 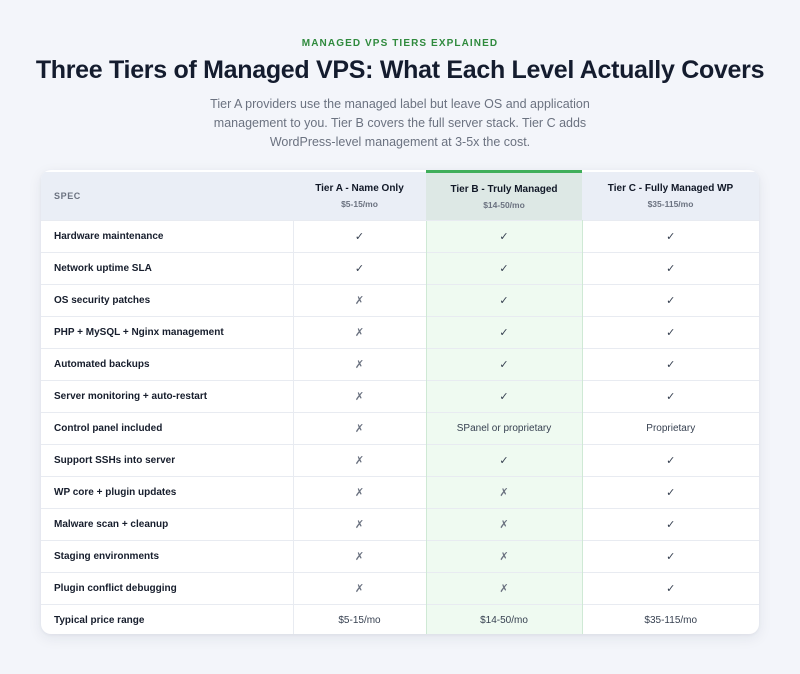 I want to click on table-row: WP core + plugin updates ✗ ✗ ✓, so click(x=400, y=492).